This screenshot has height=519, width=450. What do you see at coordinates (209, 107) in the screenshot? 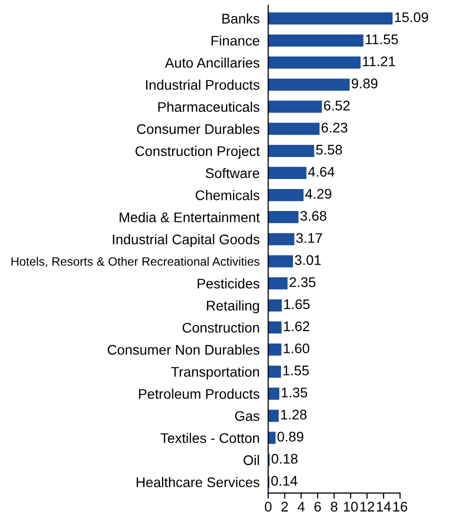
I see `y-tick-label: Pharmaceuticals` at bounding box center [209, 107].